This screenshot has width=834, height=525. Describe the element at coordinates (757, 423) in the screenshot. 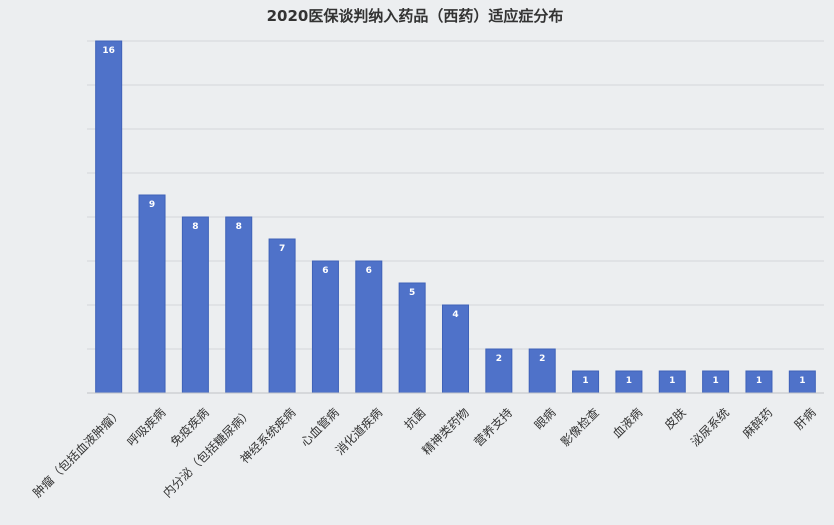

I see `category-label: 麻醉药` at that location.